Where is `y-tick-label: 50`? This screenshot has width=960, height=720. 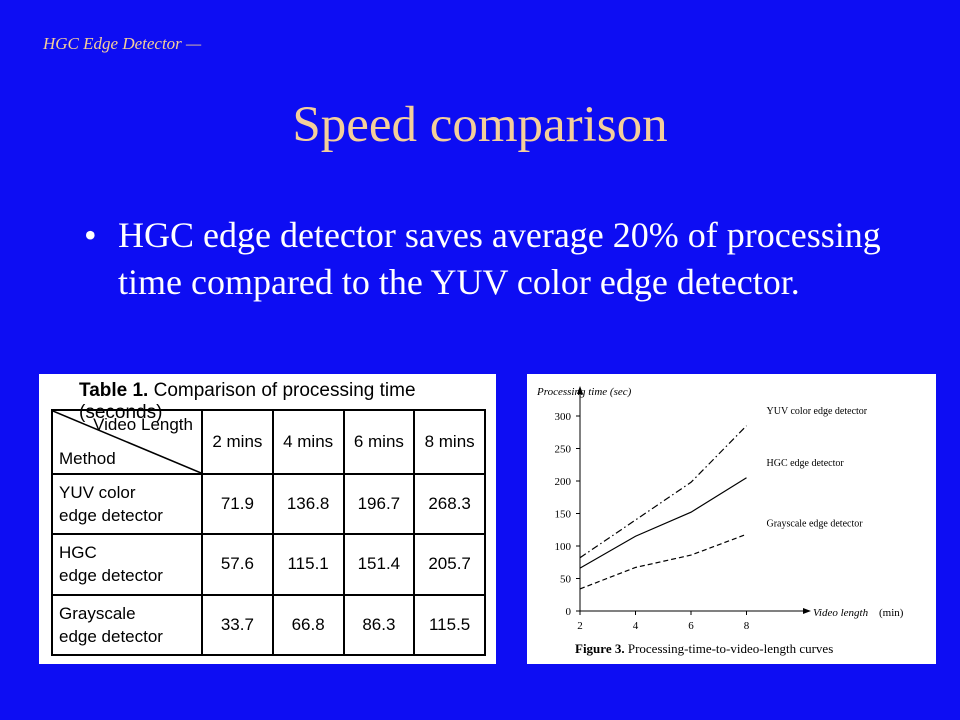
y-tick-label: 50 is located at coordinates (566, 580).